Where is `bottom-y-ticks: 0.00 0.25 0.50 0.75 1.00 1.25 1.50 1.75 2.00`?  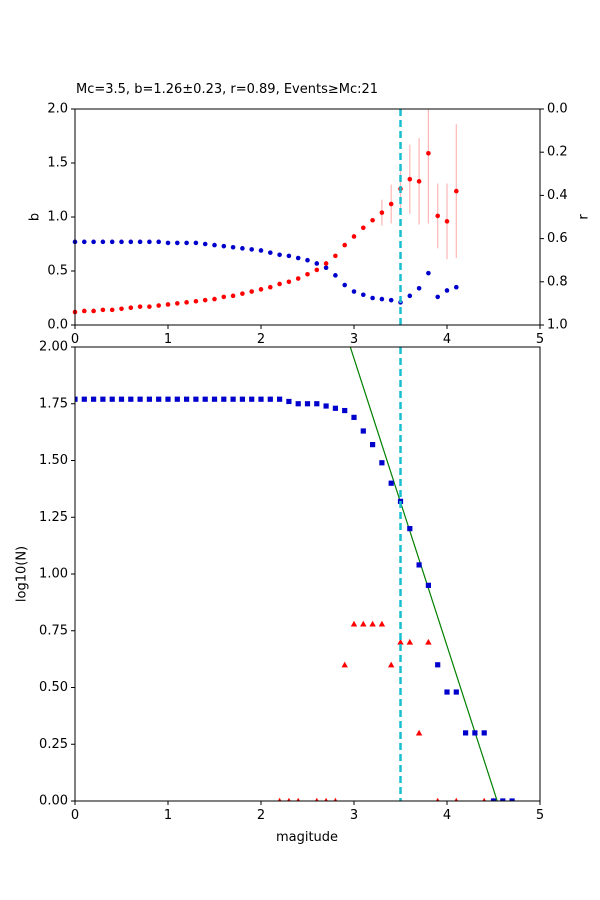
bottom-y-ticks: 0.00 0.25 0.50 0.75 1.00 1.25 1.50 1.75 2.00 is located at coordinates (57, 574).